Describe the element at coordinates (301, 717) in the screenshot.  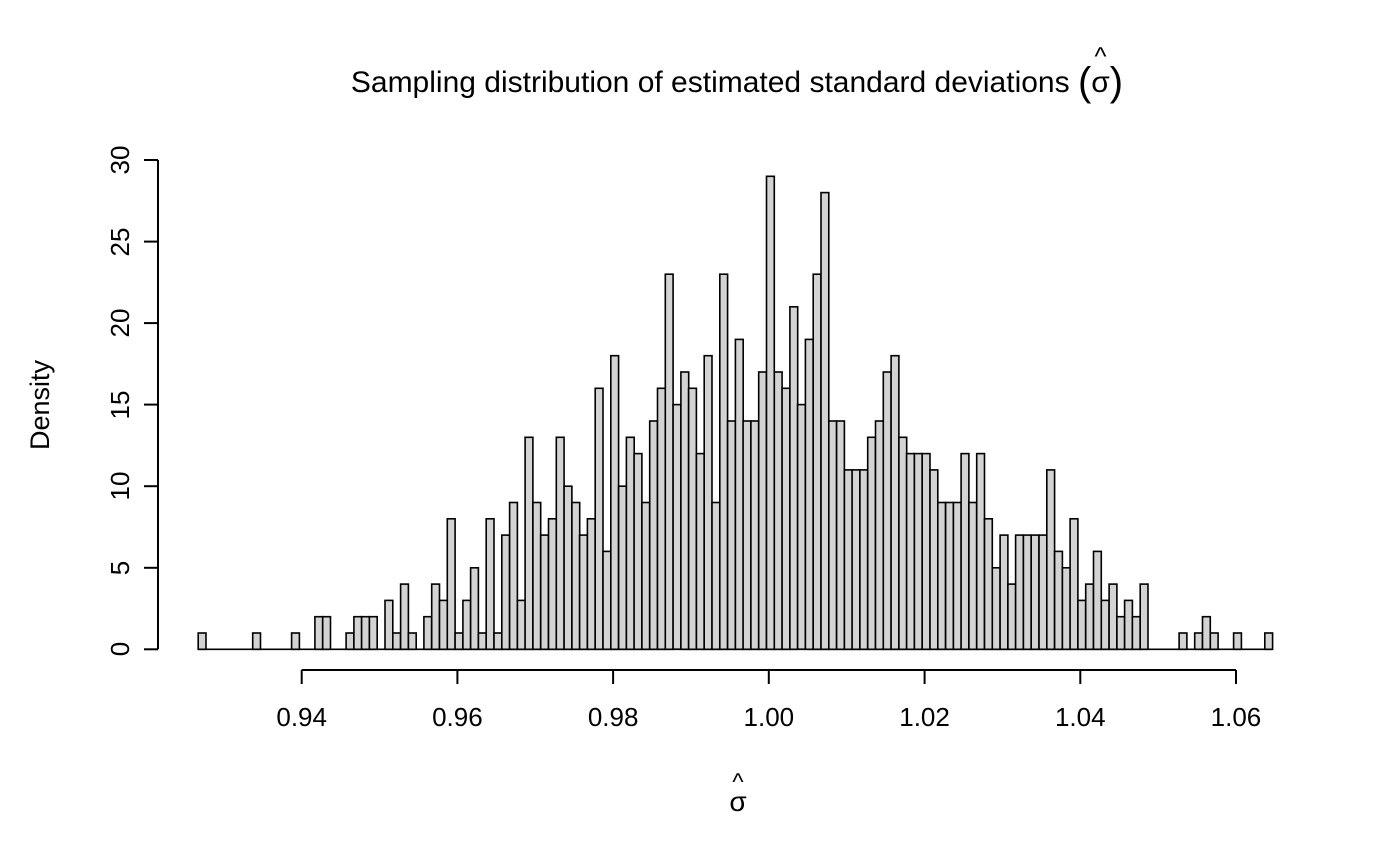
I see `x-tick-label: 0.94` at that location.